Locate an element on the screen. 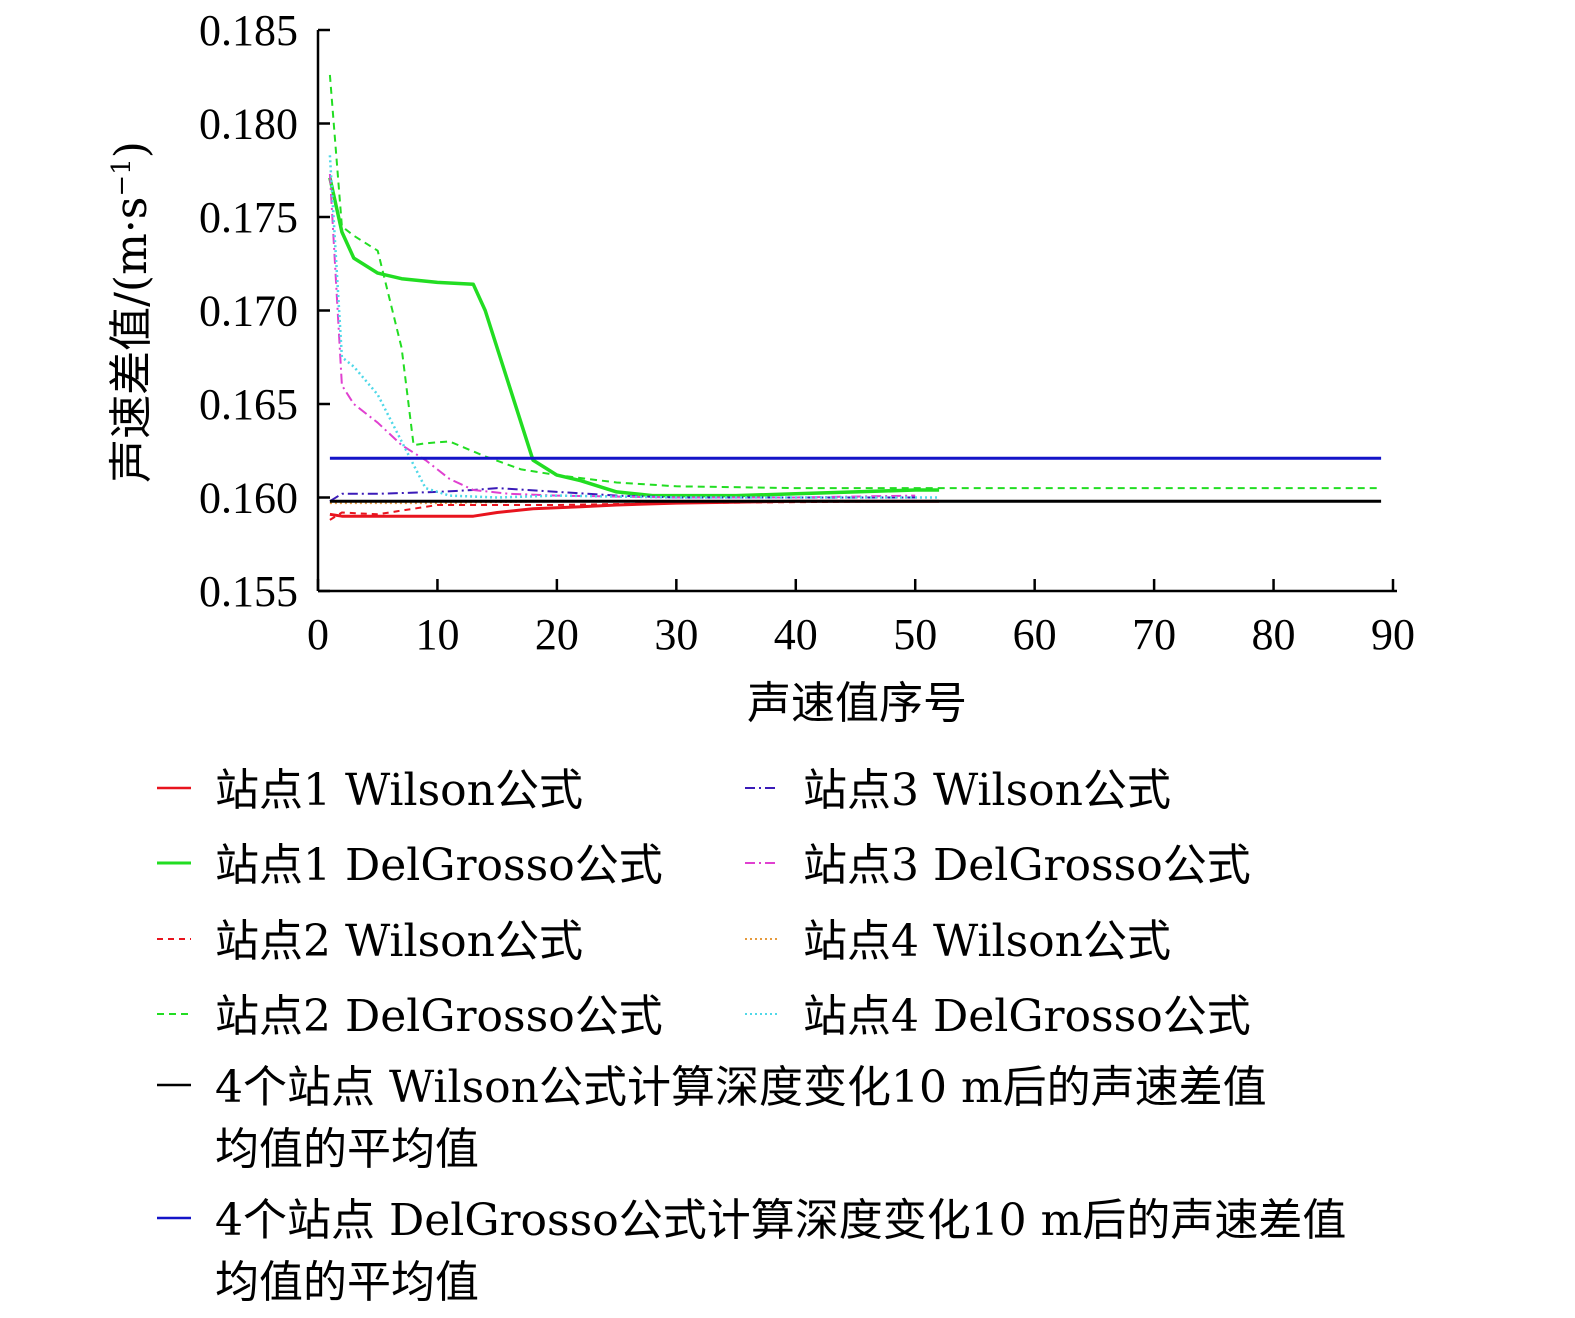 This screenshot has width=1575, height=1318. y-tick-label: 0.175 is located at coordinates (248, 217).